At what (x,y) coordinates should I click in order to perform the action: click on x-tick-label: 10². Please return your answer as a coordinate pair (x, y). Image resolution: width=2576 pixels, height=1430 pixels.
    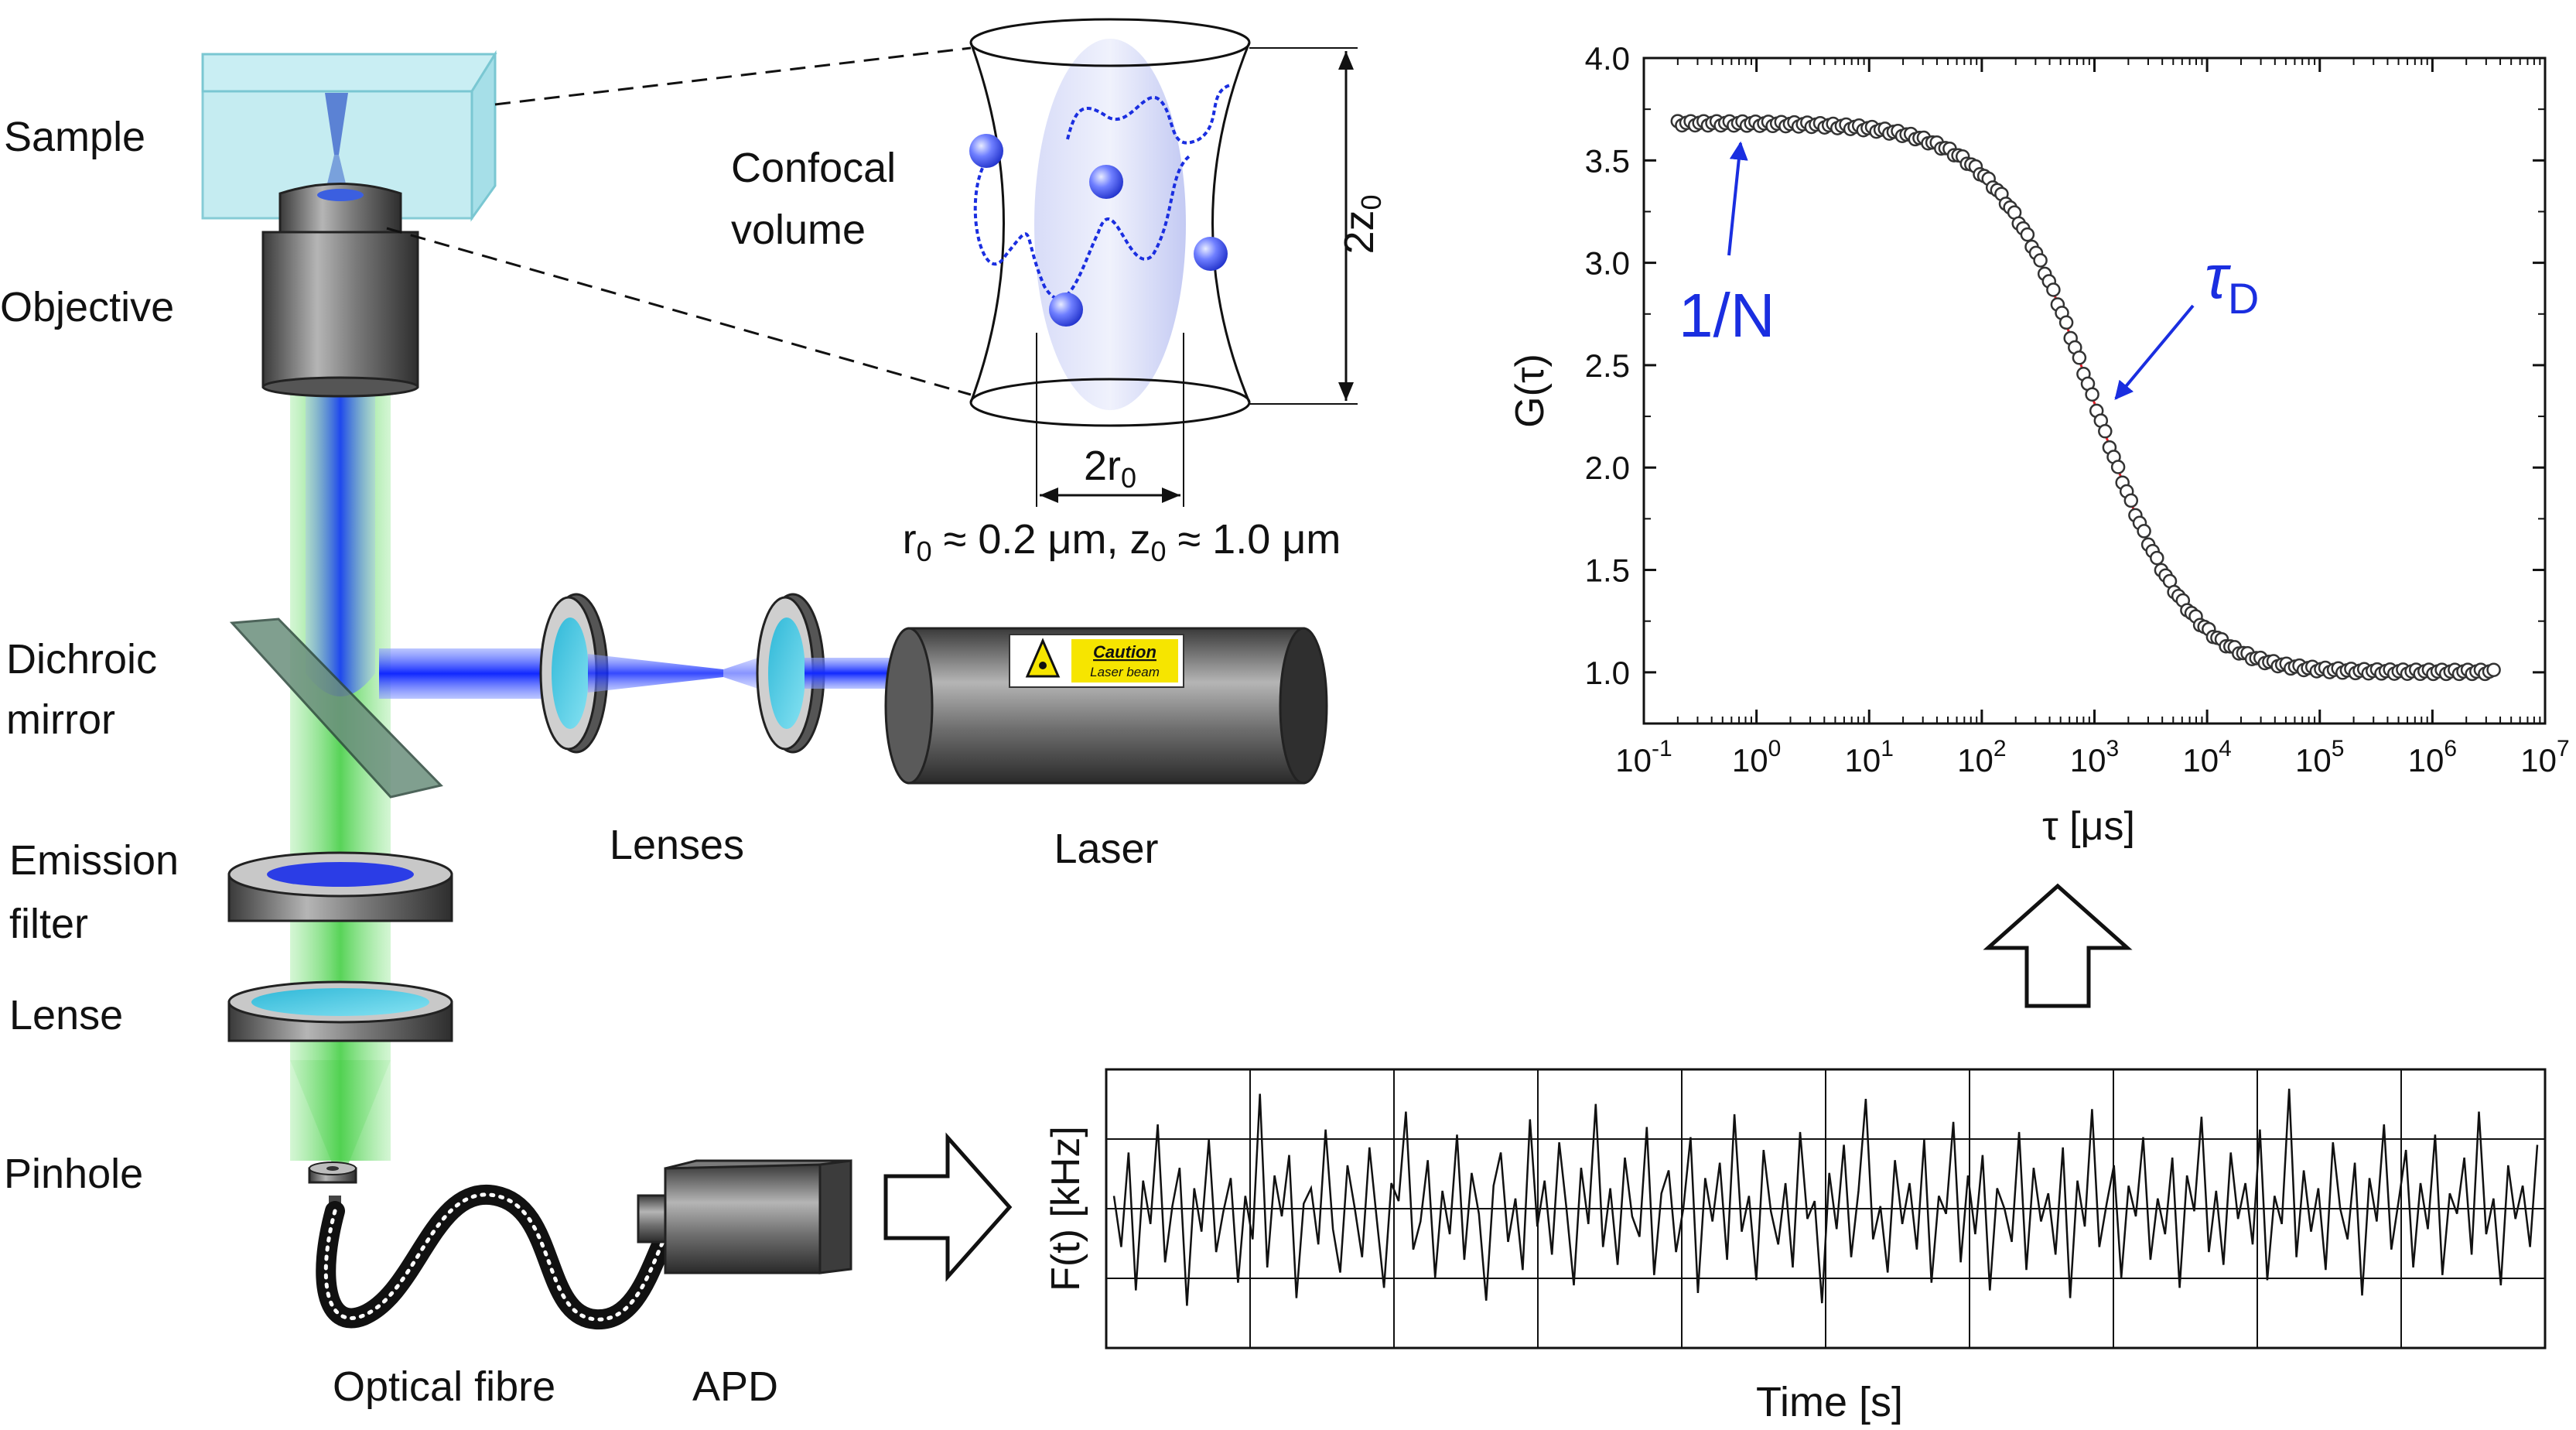
    Looking at the image, I should click on (1981, 757).